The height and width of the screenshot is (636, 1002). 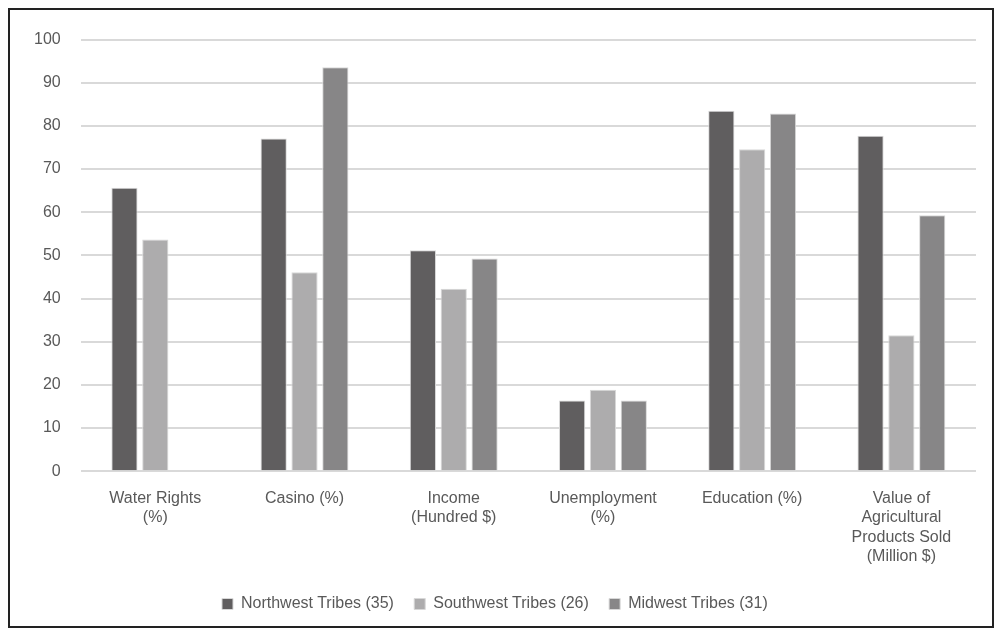 What do you see at coordinates (51, 254) in the screenshot?
I see `y-tick-label: 50` at bounding box center [51, 254].